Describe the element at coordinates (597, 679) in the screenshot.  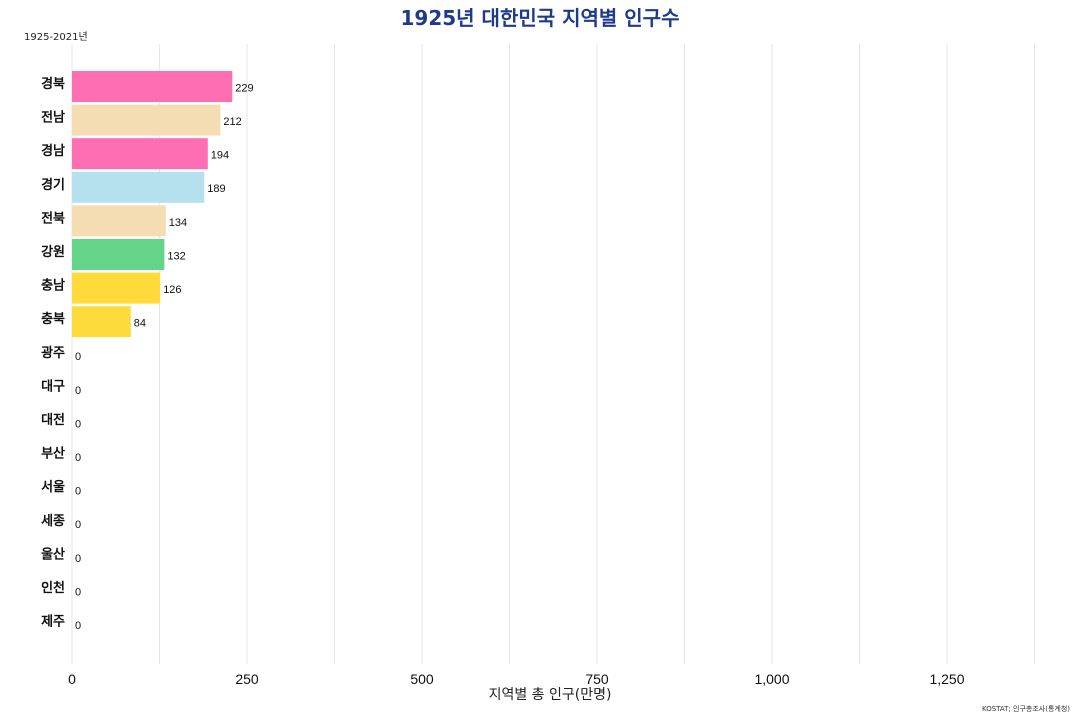
I see `x-tick-label: 750` at that location.